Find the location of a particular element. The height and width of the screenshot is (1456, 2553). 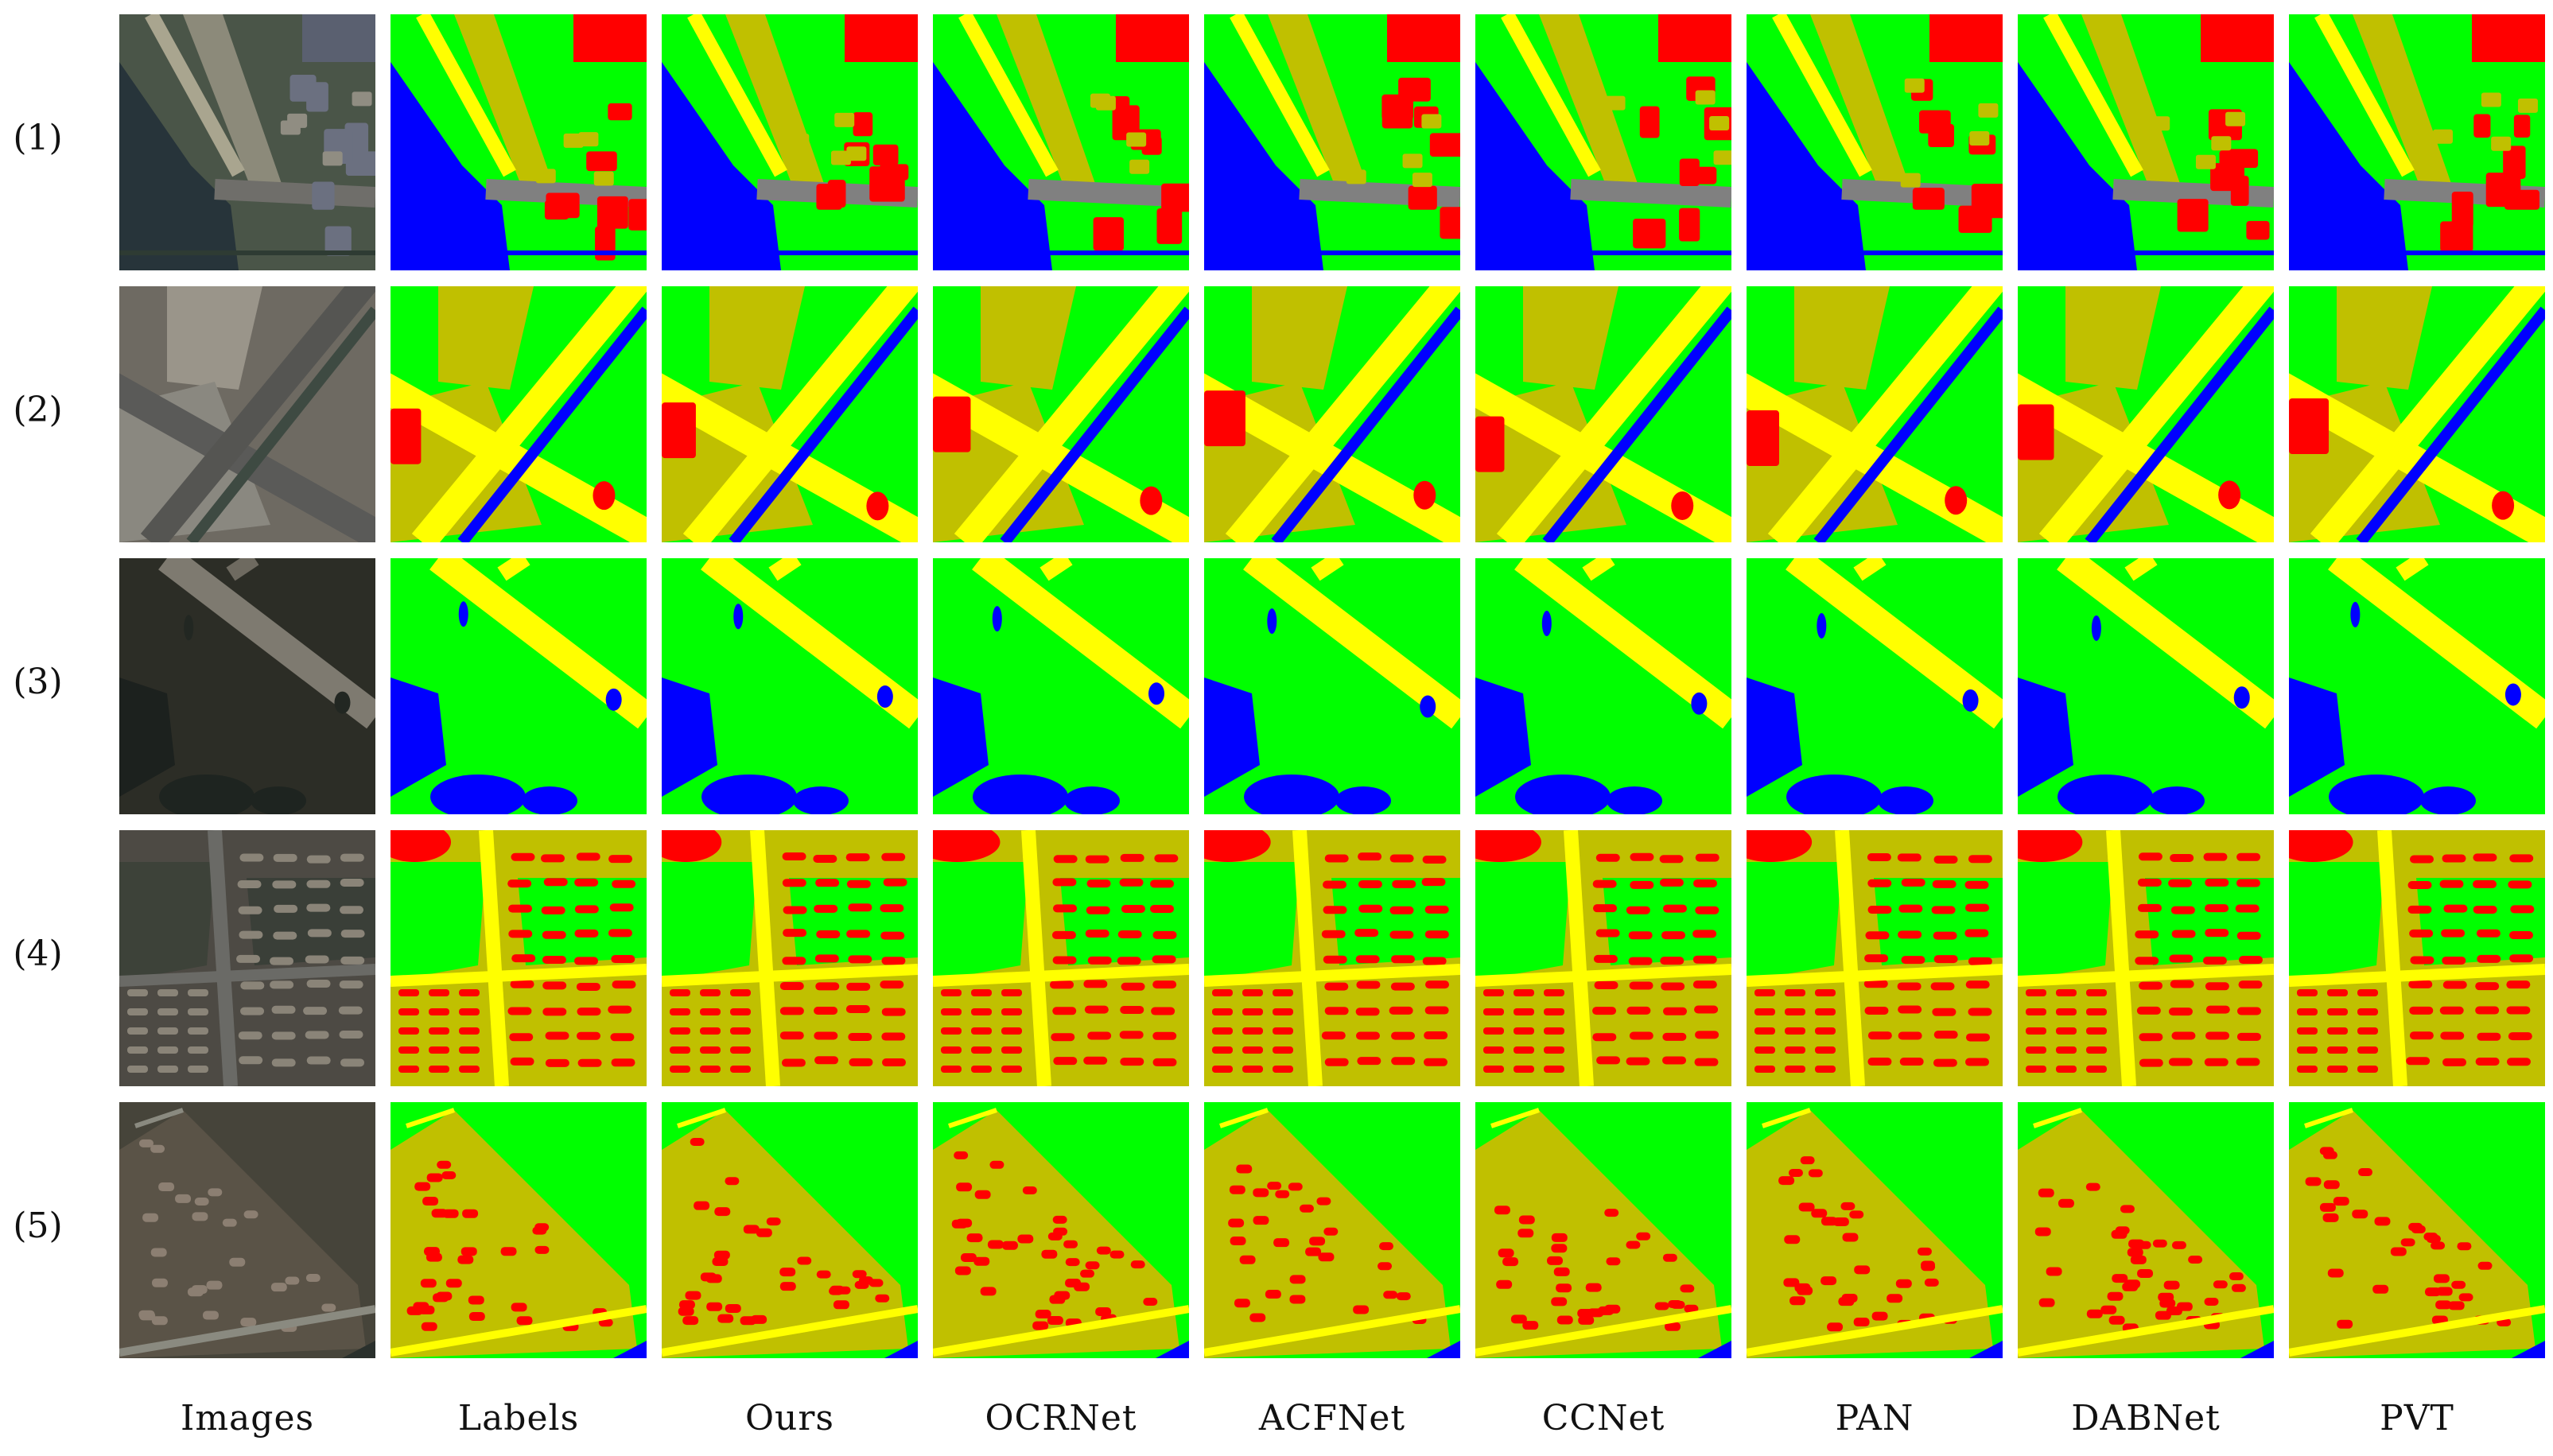

tile-row1-images-aerial-image is located at coordinates (247, 142).